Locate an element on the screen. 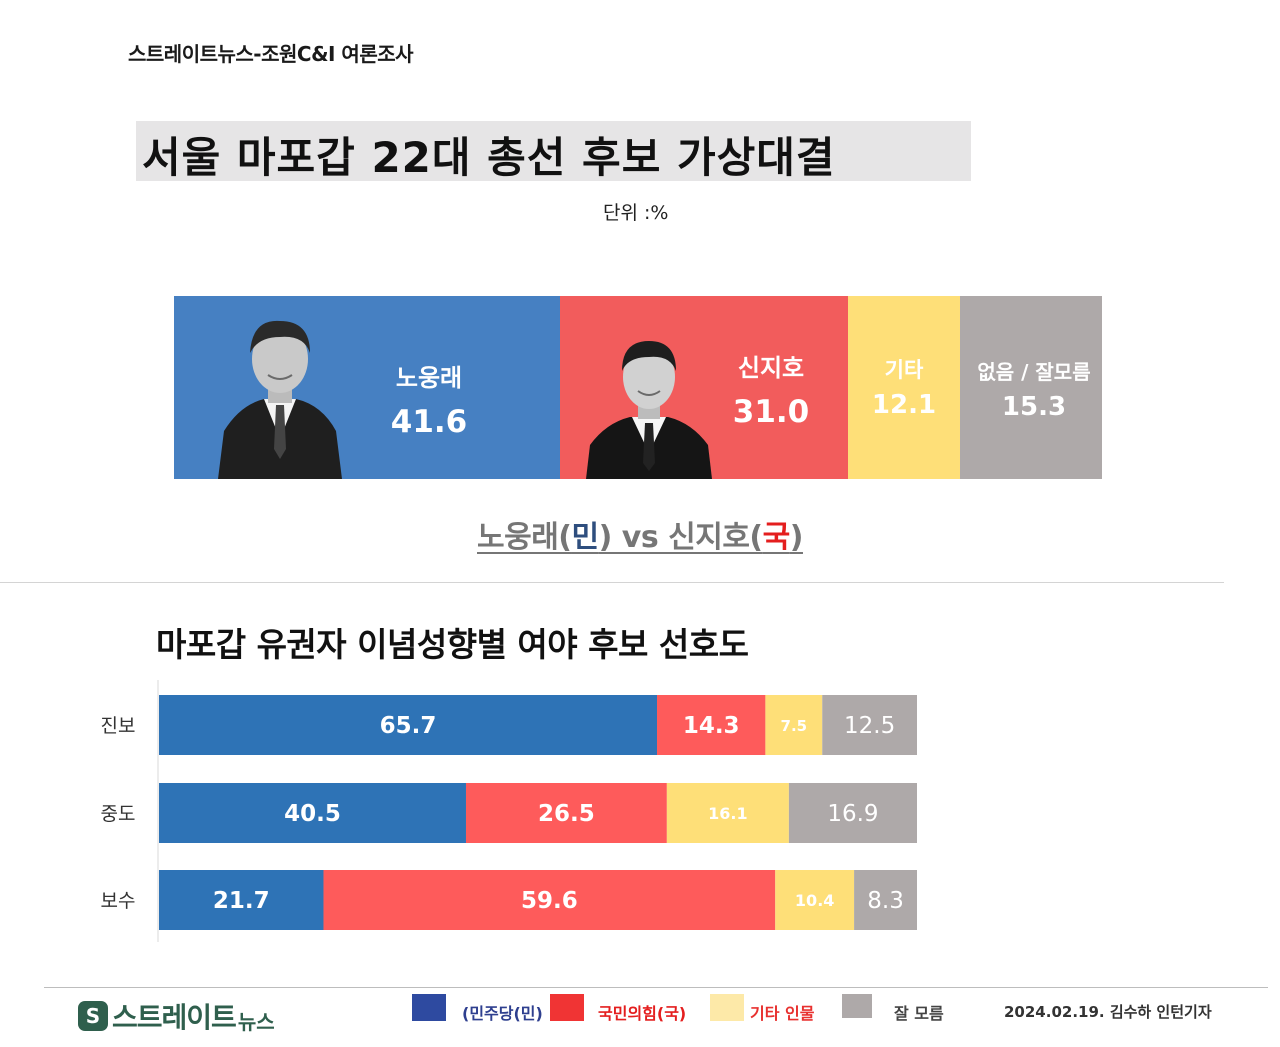  candidate-value-shin: 31.0 is located at coordinates (771, 412).